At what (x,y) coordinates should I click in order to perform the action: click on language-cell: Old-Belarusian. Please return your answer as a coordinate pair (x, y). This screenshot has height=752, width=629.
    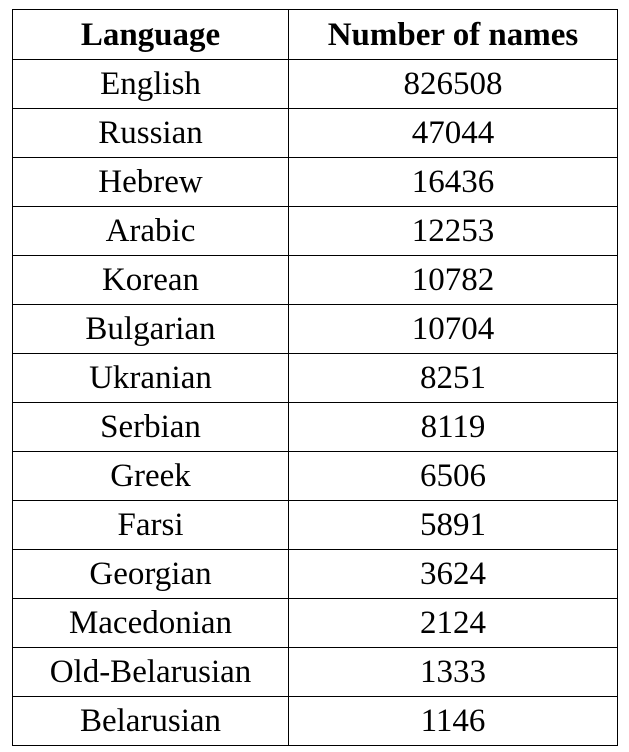
    Looking at the image, I should click on (150, 672).